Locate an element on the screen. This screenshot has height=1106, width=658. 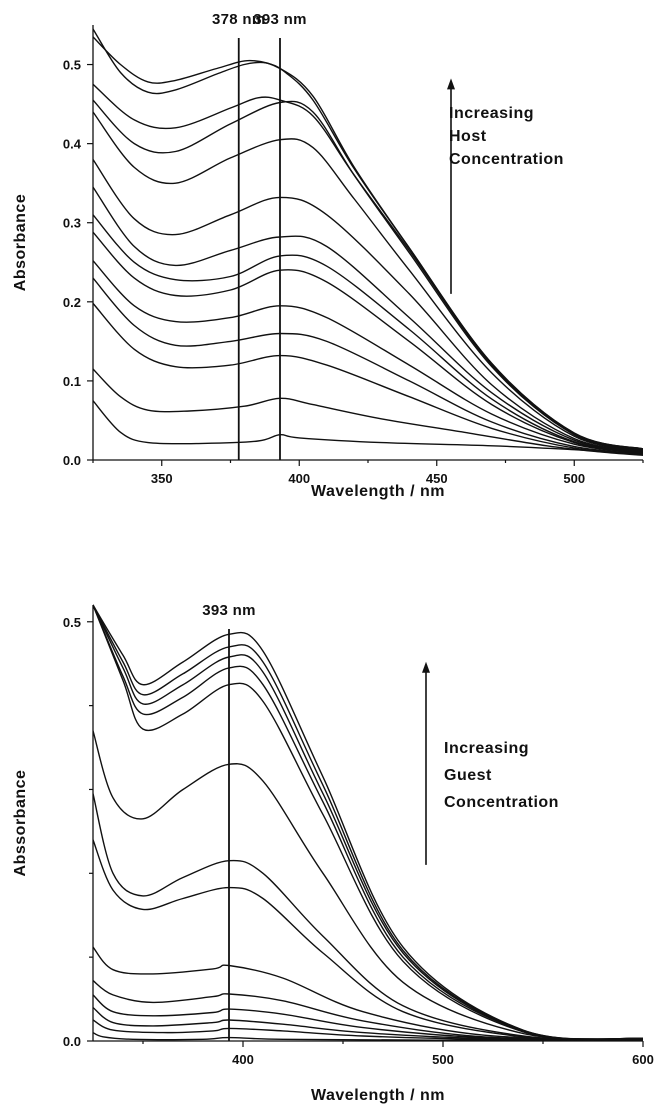
y-tick-label: 0.3 is located at coordinates (72, 223).